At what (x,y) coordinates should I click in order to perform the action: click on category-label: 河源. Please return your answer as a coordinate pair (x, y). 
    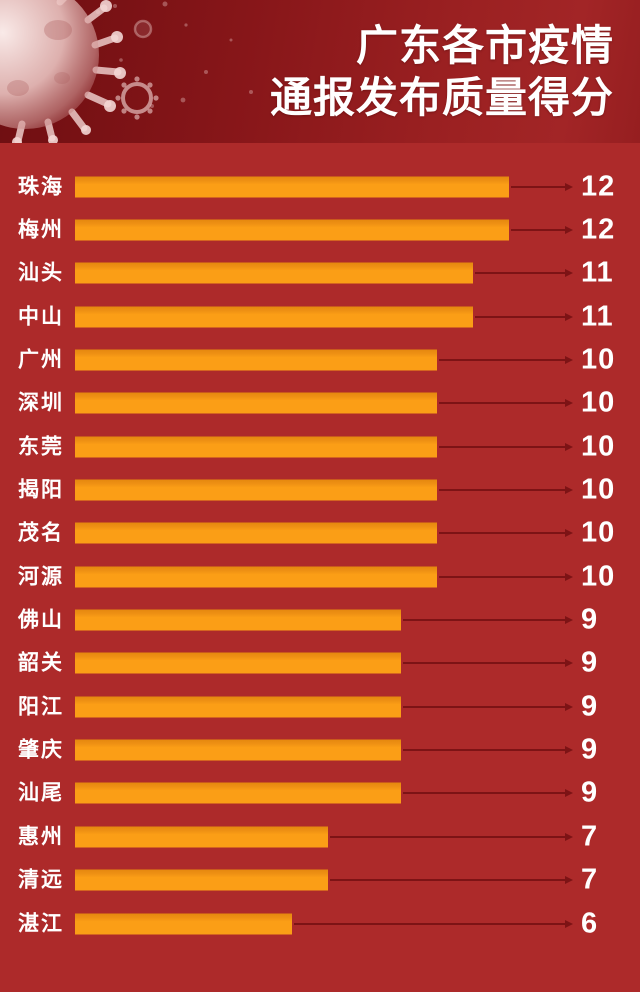
    Looking at the image, I should click on (41, 577).